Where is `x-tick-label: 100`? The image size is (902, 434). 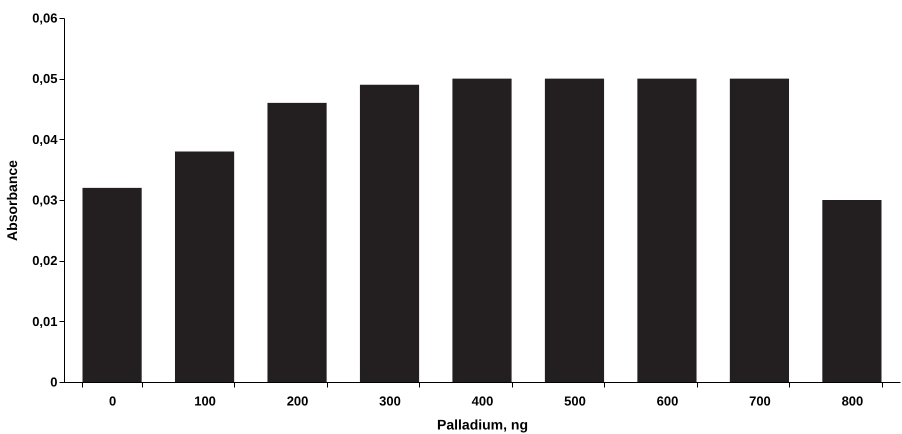 x-tick-label: 100 is located at coordinates (205, 401).